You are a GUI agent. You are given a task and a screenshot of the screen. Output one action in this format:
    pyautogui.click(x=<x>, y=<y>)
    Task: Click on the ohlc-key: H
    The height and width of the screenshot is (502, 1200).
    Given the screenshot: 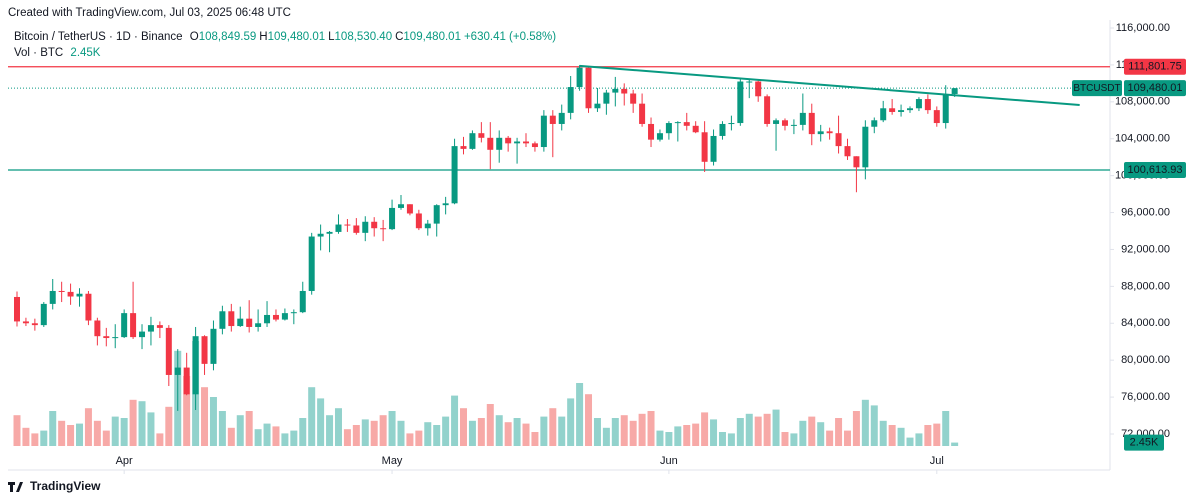 What is the action you would take?
    pyautogui.click(x=263, y=37)
    